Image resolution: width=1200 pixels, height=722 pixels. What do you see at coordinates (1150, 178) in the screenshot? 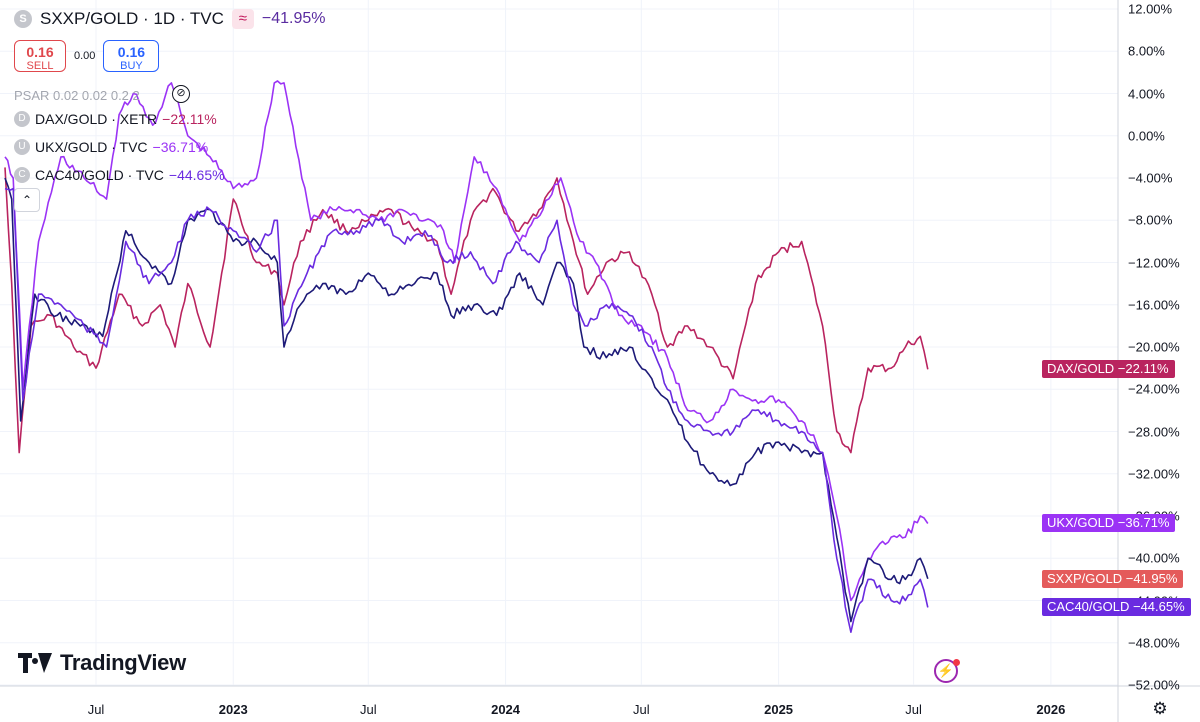
I see `y-tick-label: −4.00%` at bounding box center [1150, 178].